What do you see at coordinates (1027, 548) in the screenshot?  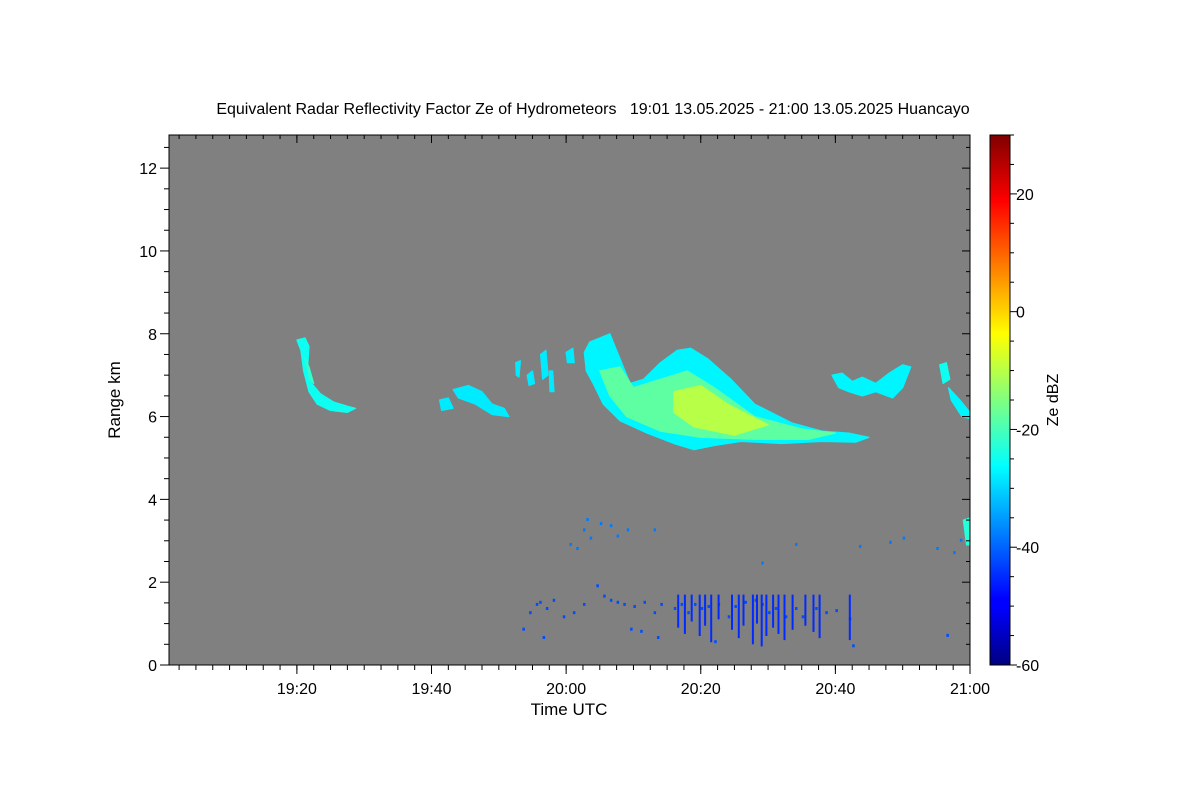 I see `colorbar-tick-label: -40` at bounding box center [1027, 548].